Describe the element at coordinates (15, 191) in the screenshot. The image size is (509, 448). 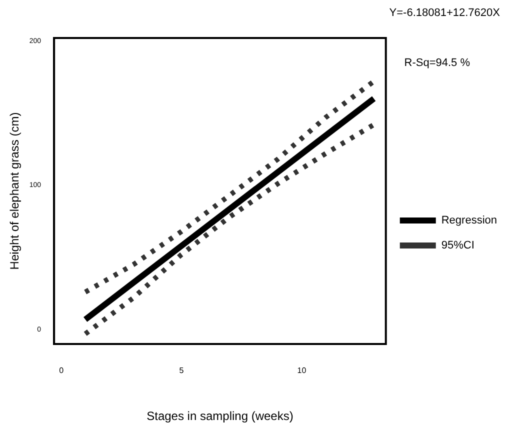
I see `y-axis-title: Height of elephant grass (cm)` at that location.